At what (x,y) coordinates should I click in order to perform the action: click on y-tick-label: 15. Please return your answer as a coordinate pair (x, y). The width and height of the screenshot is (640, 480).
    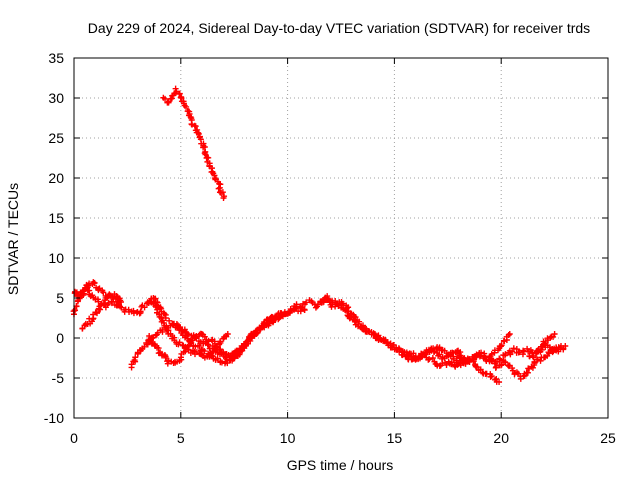
    Looking at the image, I should click on (56, 218).